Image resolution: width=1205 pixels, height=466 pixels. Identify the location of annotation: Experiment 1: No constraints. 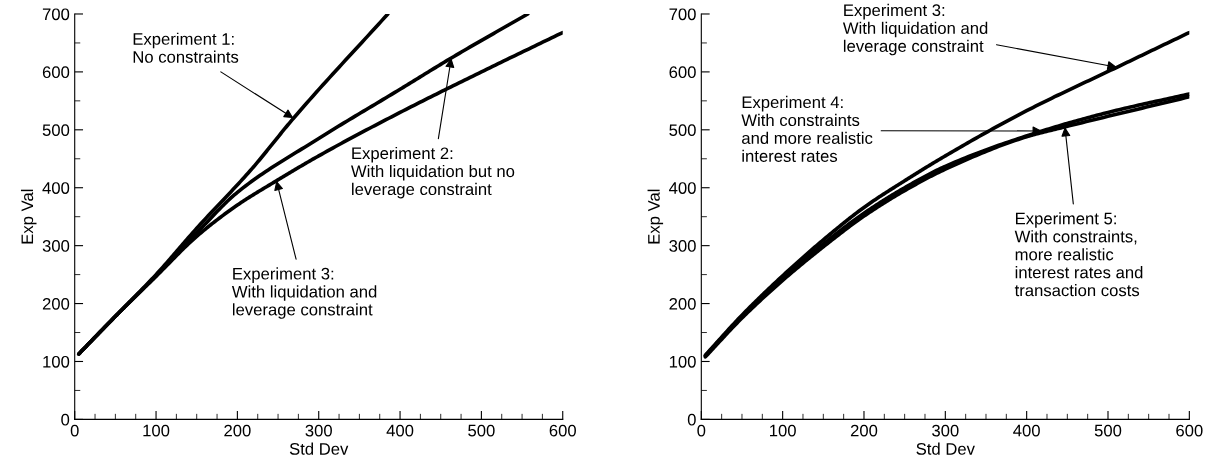
(186, 47).